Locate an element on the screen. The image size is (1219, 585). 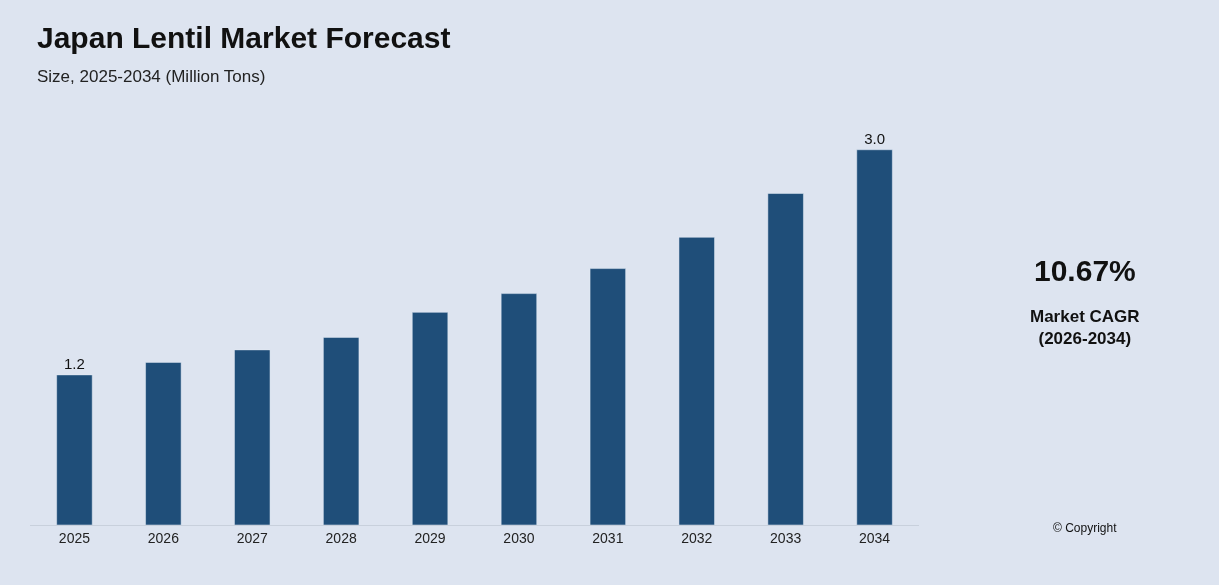
chart-title: Japan Lentil Market Forecast is located at coordinates (244, 37).